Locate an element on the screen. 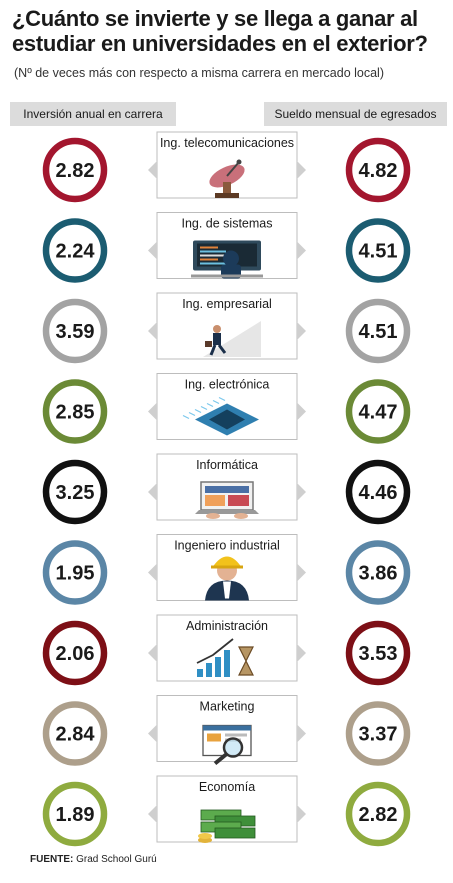 Image resolution: width=453 pixels, height=883 pixels. salary-value: 2.82 is located at coordinates (378, 815).